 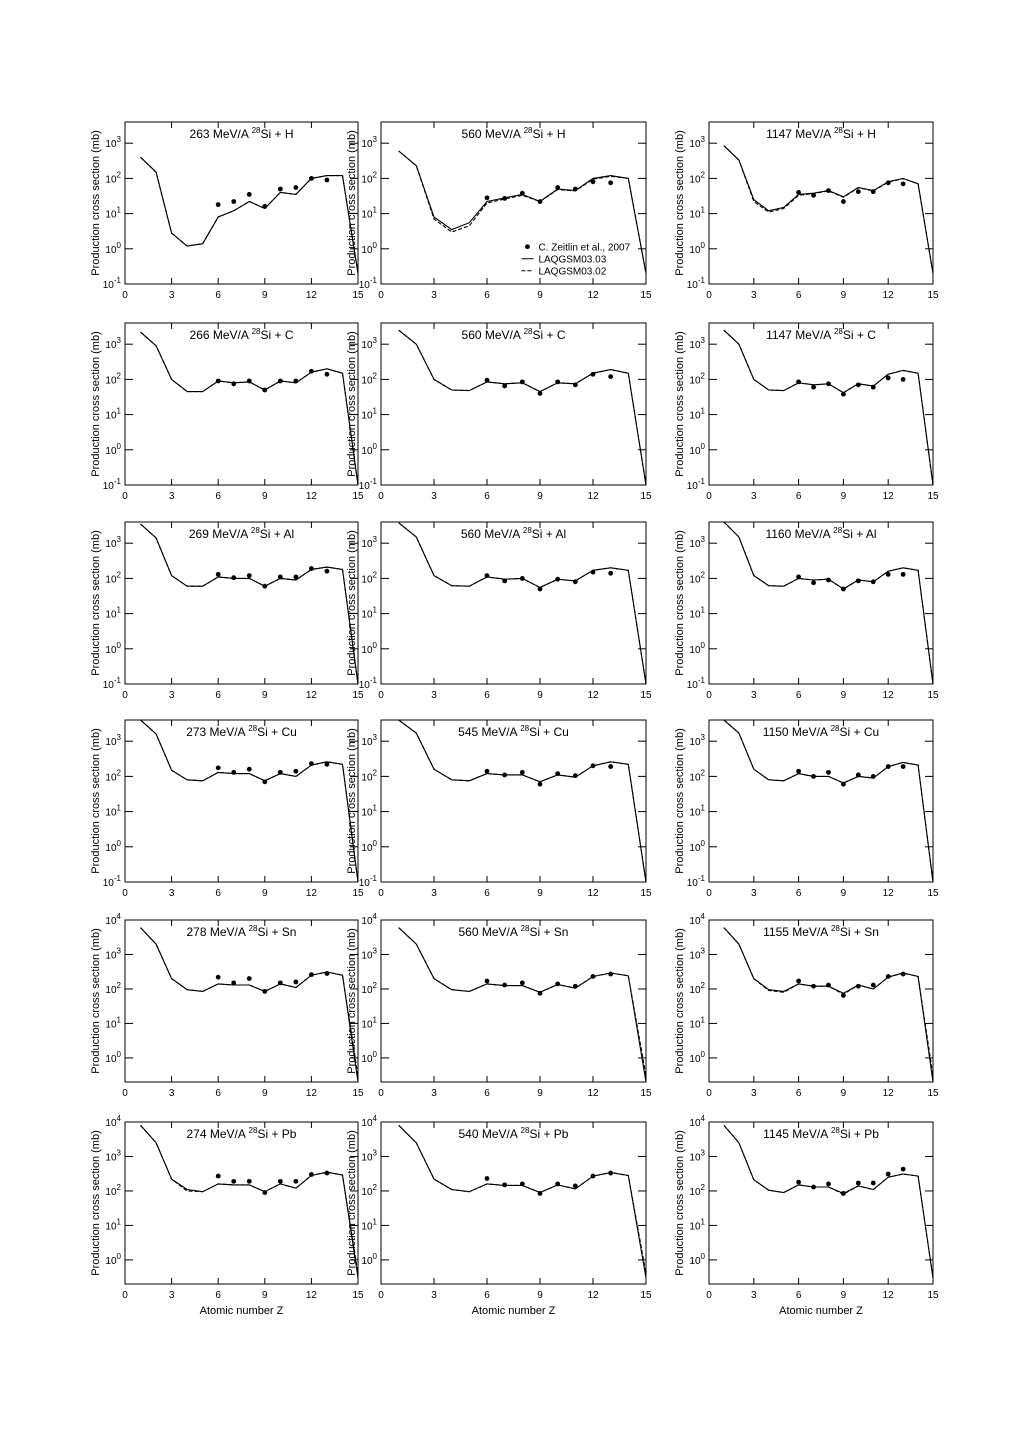 I want to click on title-part: Si + Al, so click(x=277, y=534).